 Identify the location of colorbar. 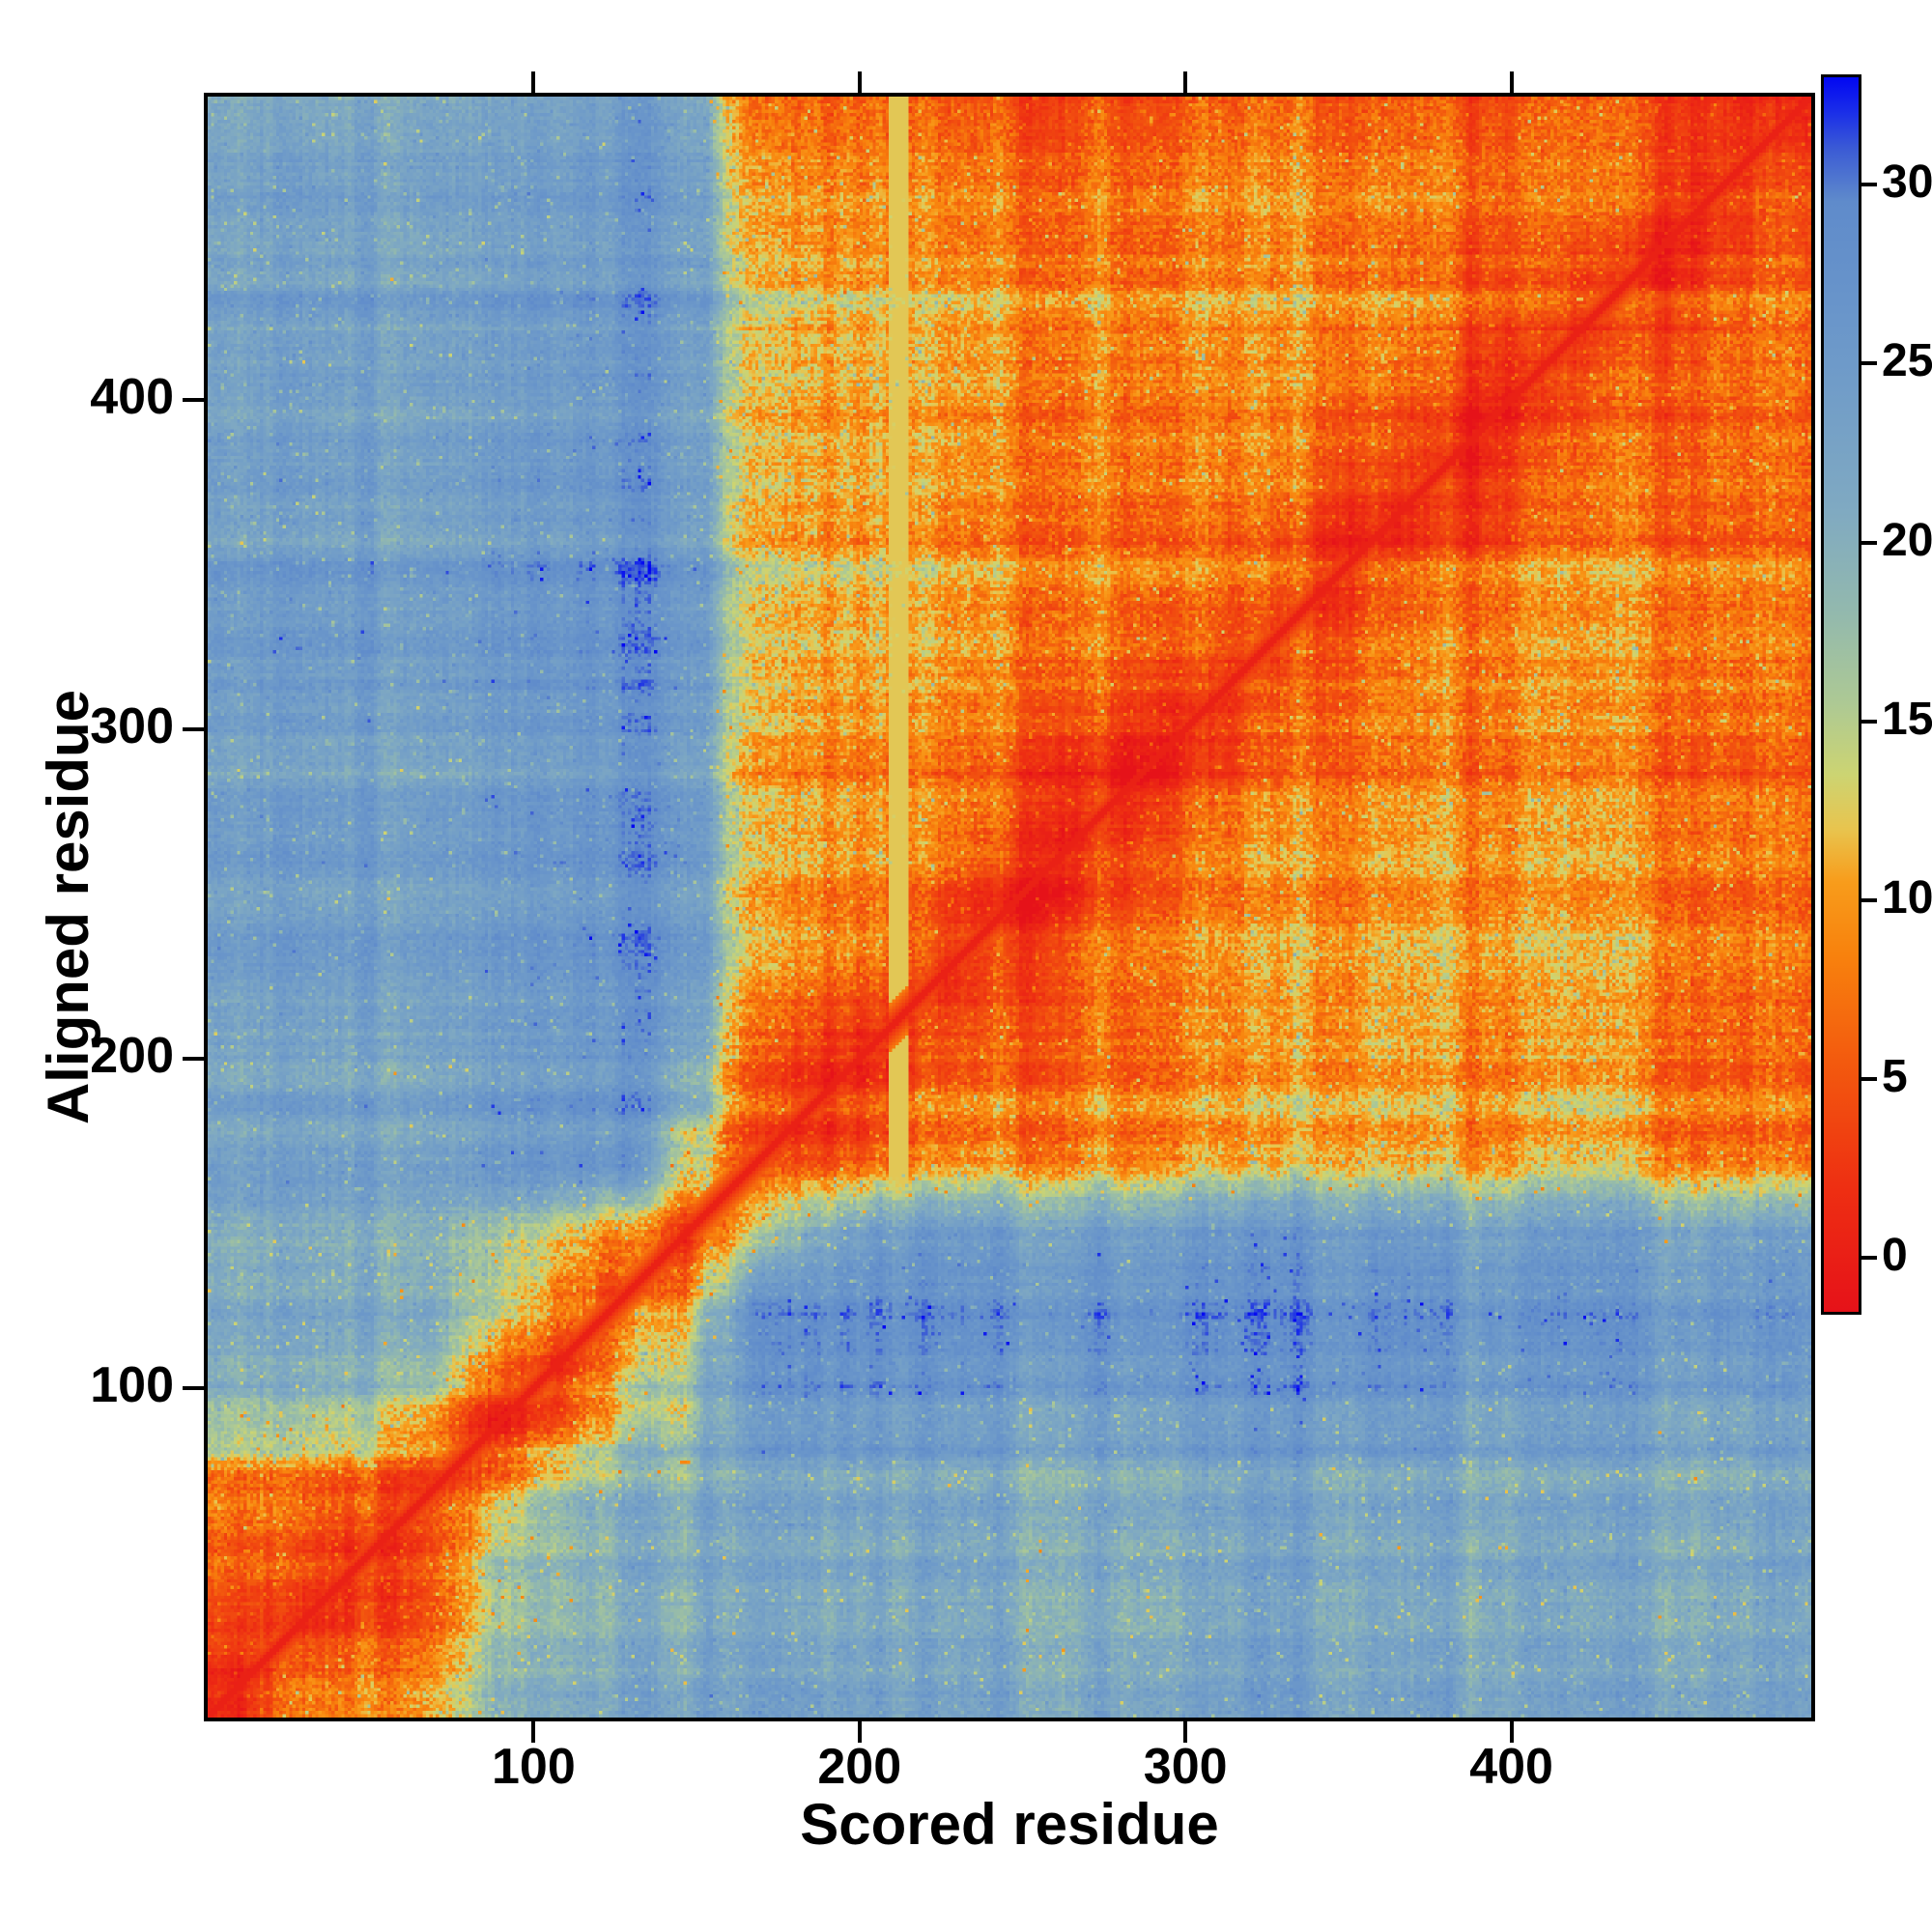
(1841, 694).